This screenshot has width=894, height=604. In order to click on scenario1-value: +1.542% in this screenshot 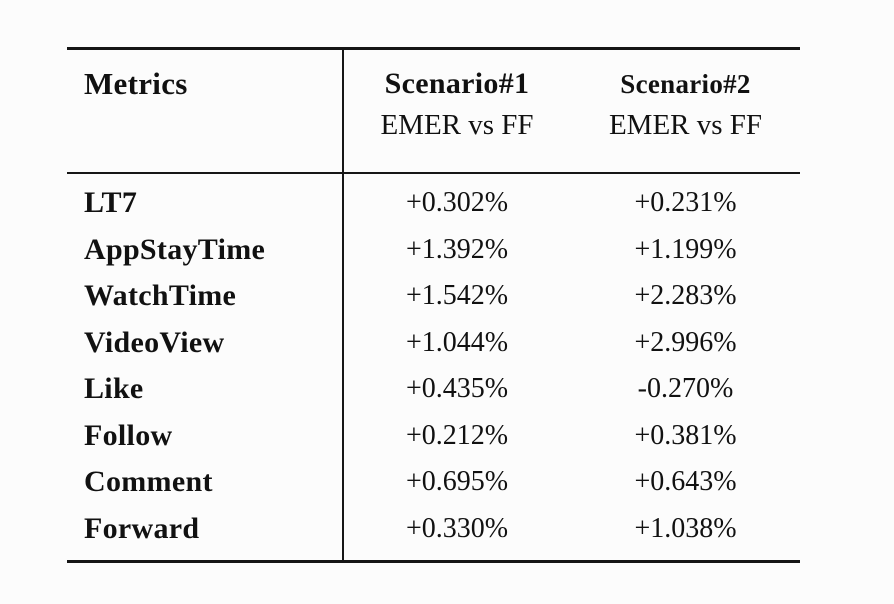, I will do `click(457, 296)`.